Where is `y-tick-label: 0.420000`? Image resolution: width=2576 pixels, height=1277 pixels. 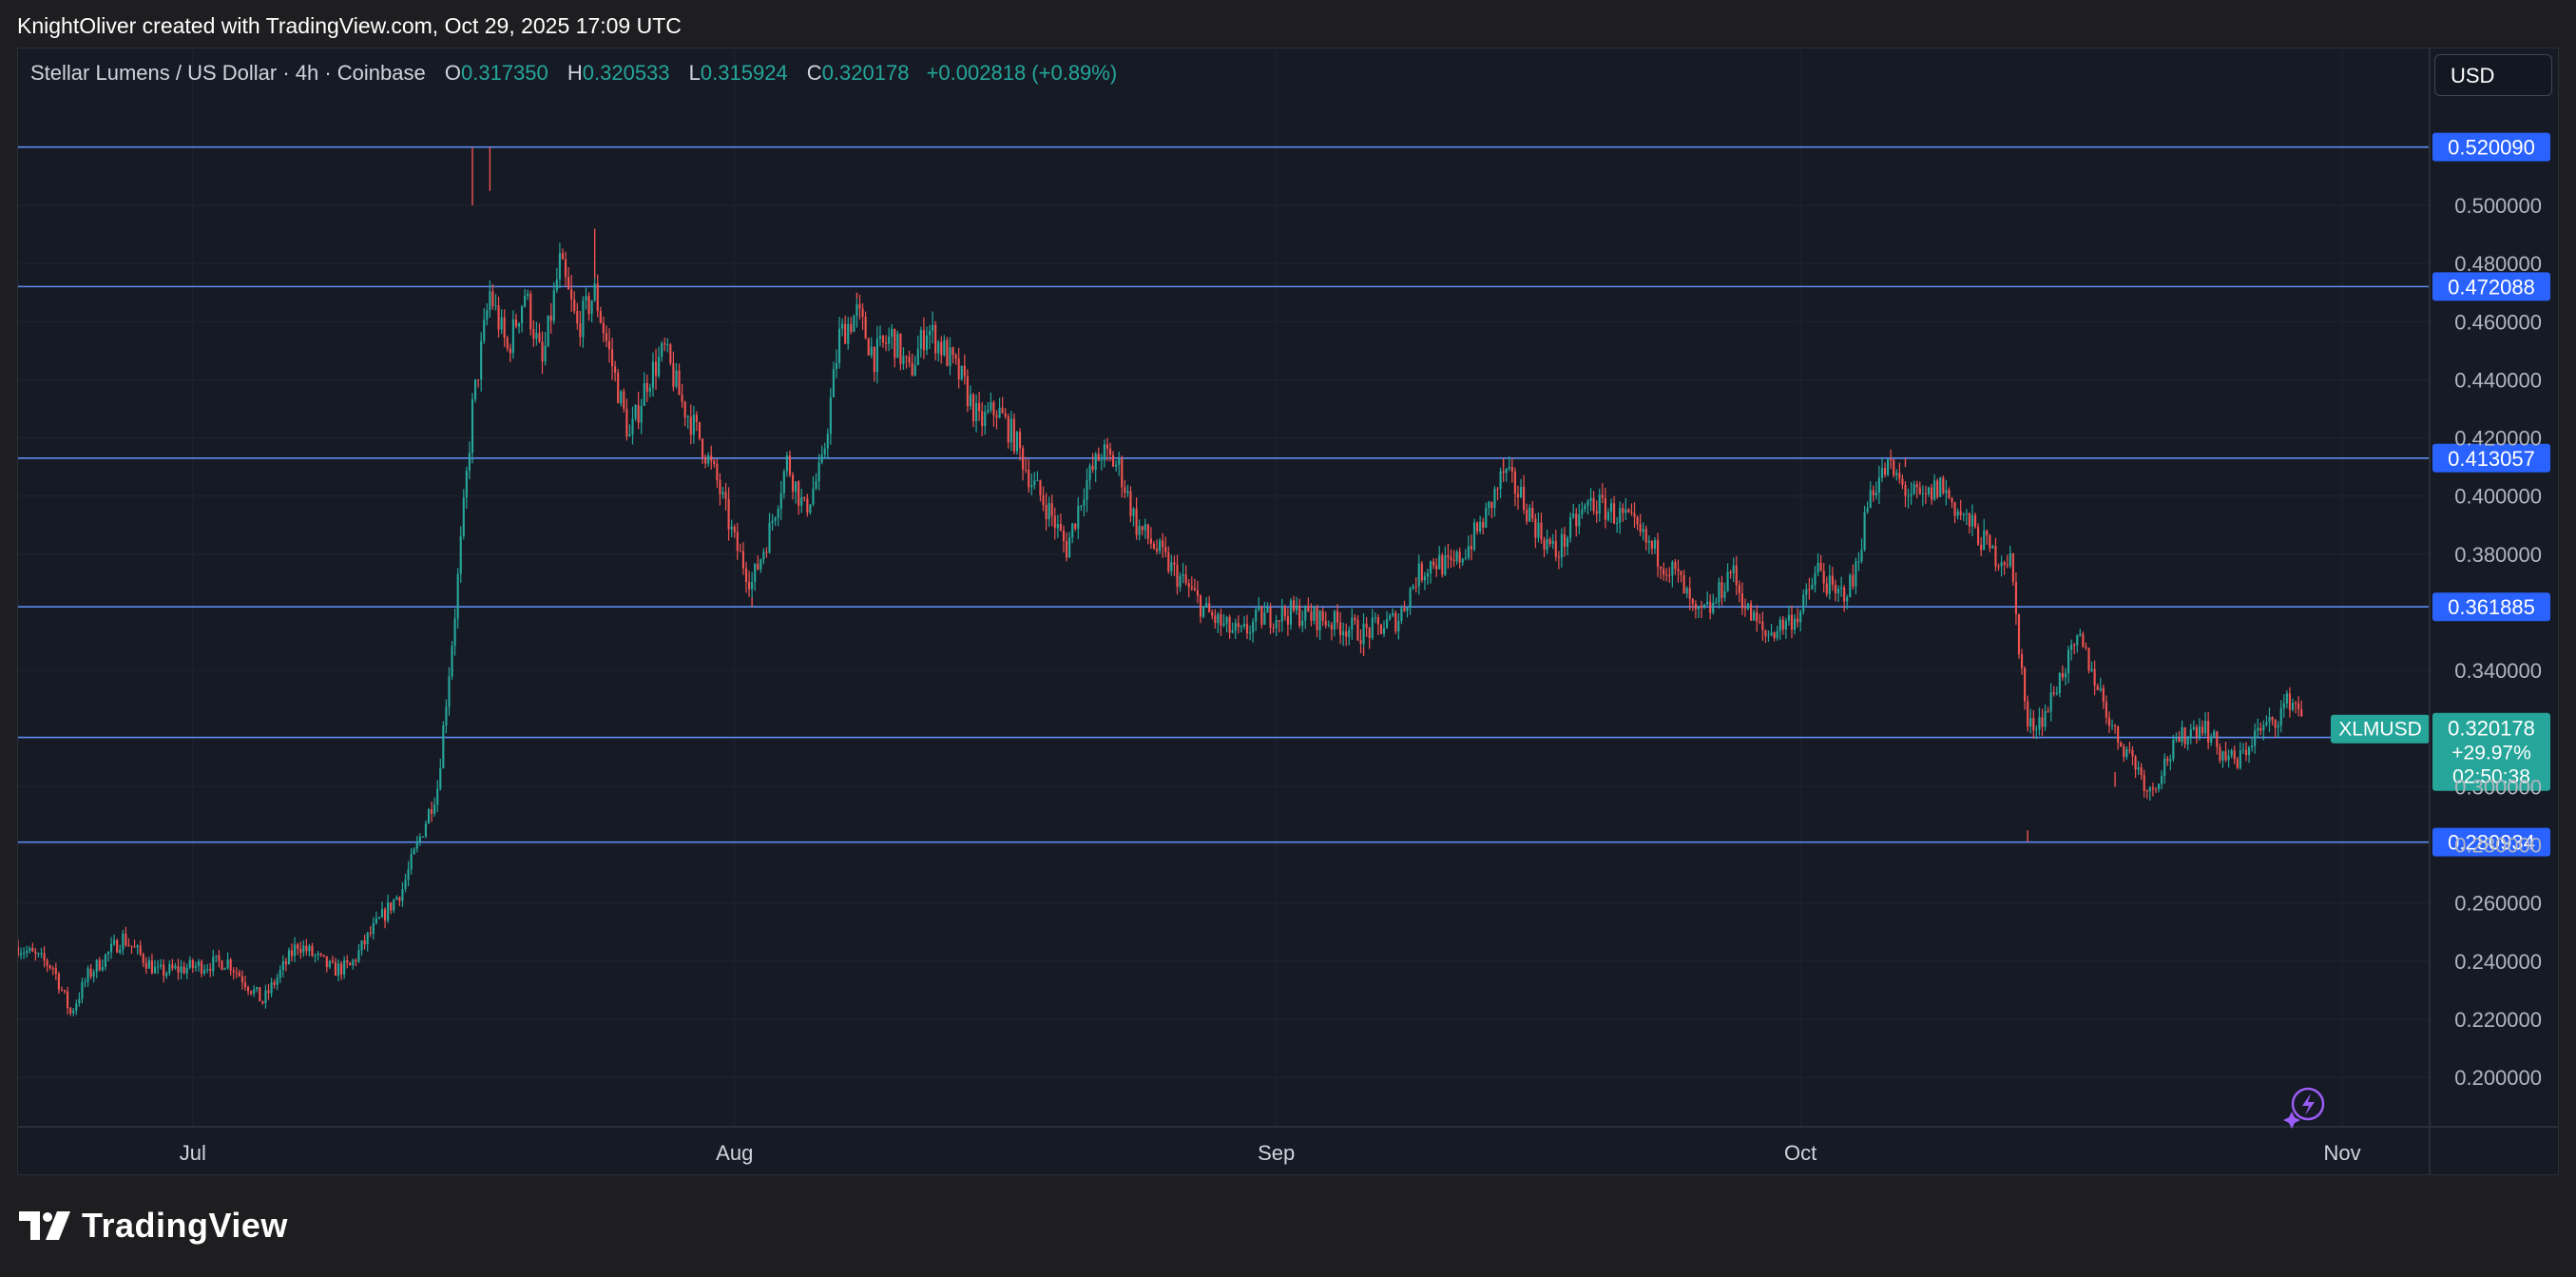 y-tick-label: 0.420000 is located at coordinates (2498, 439).